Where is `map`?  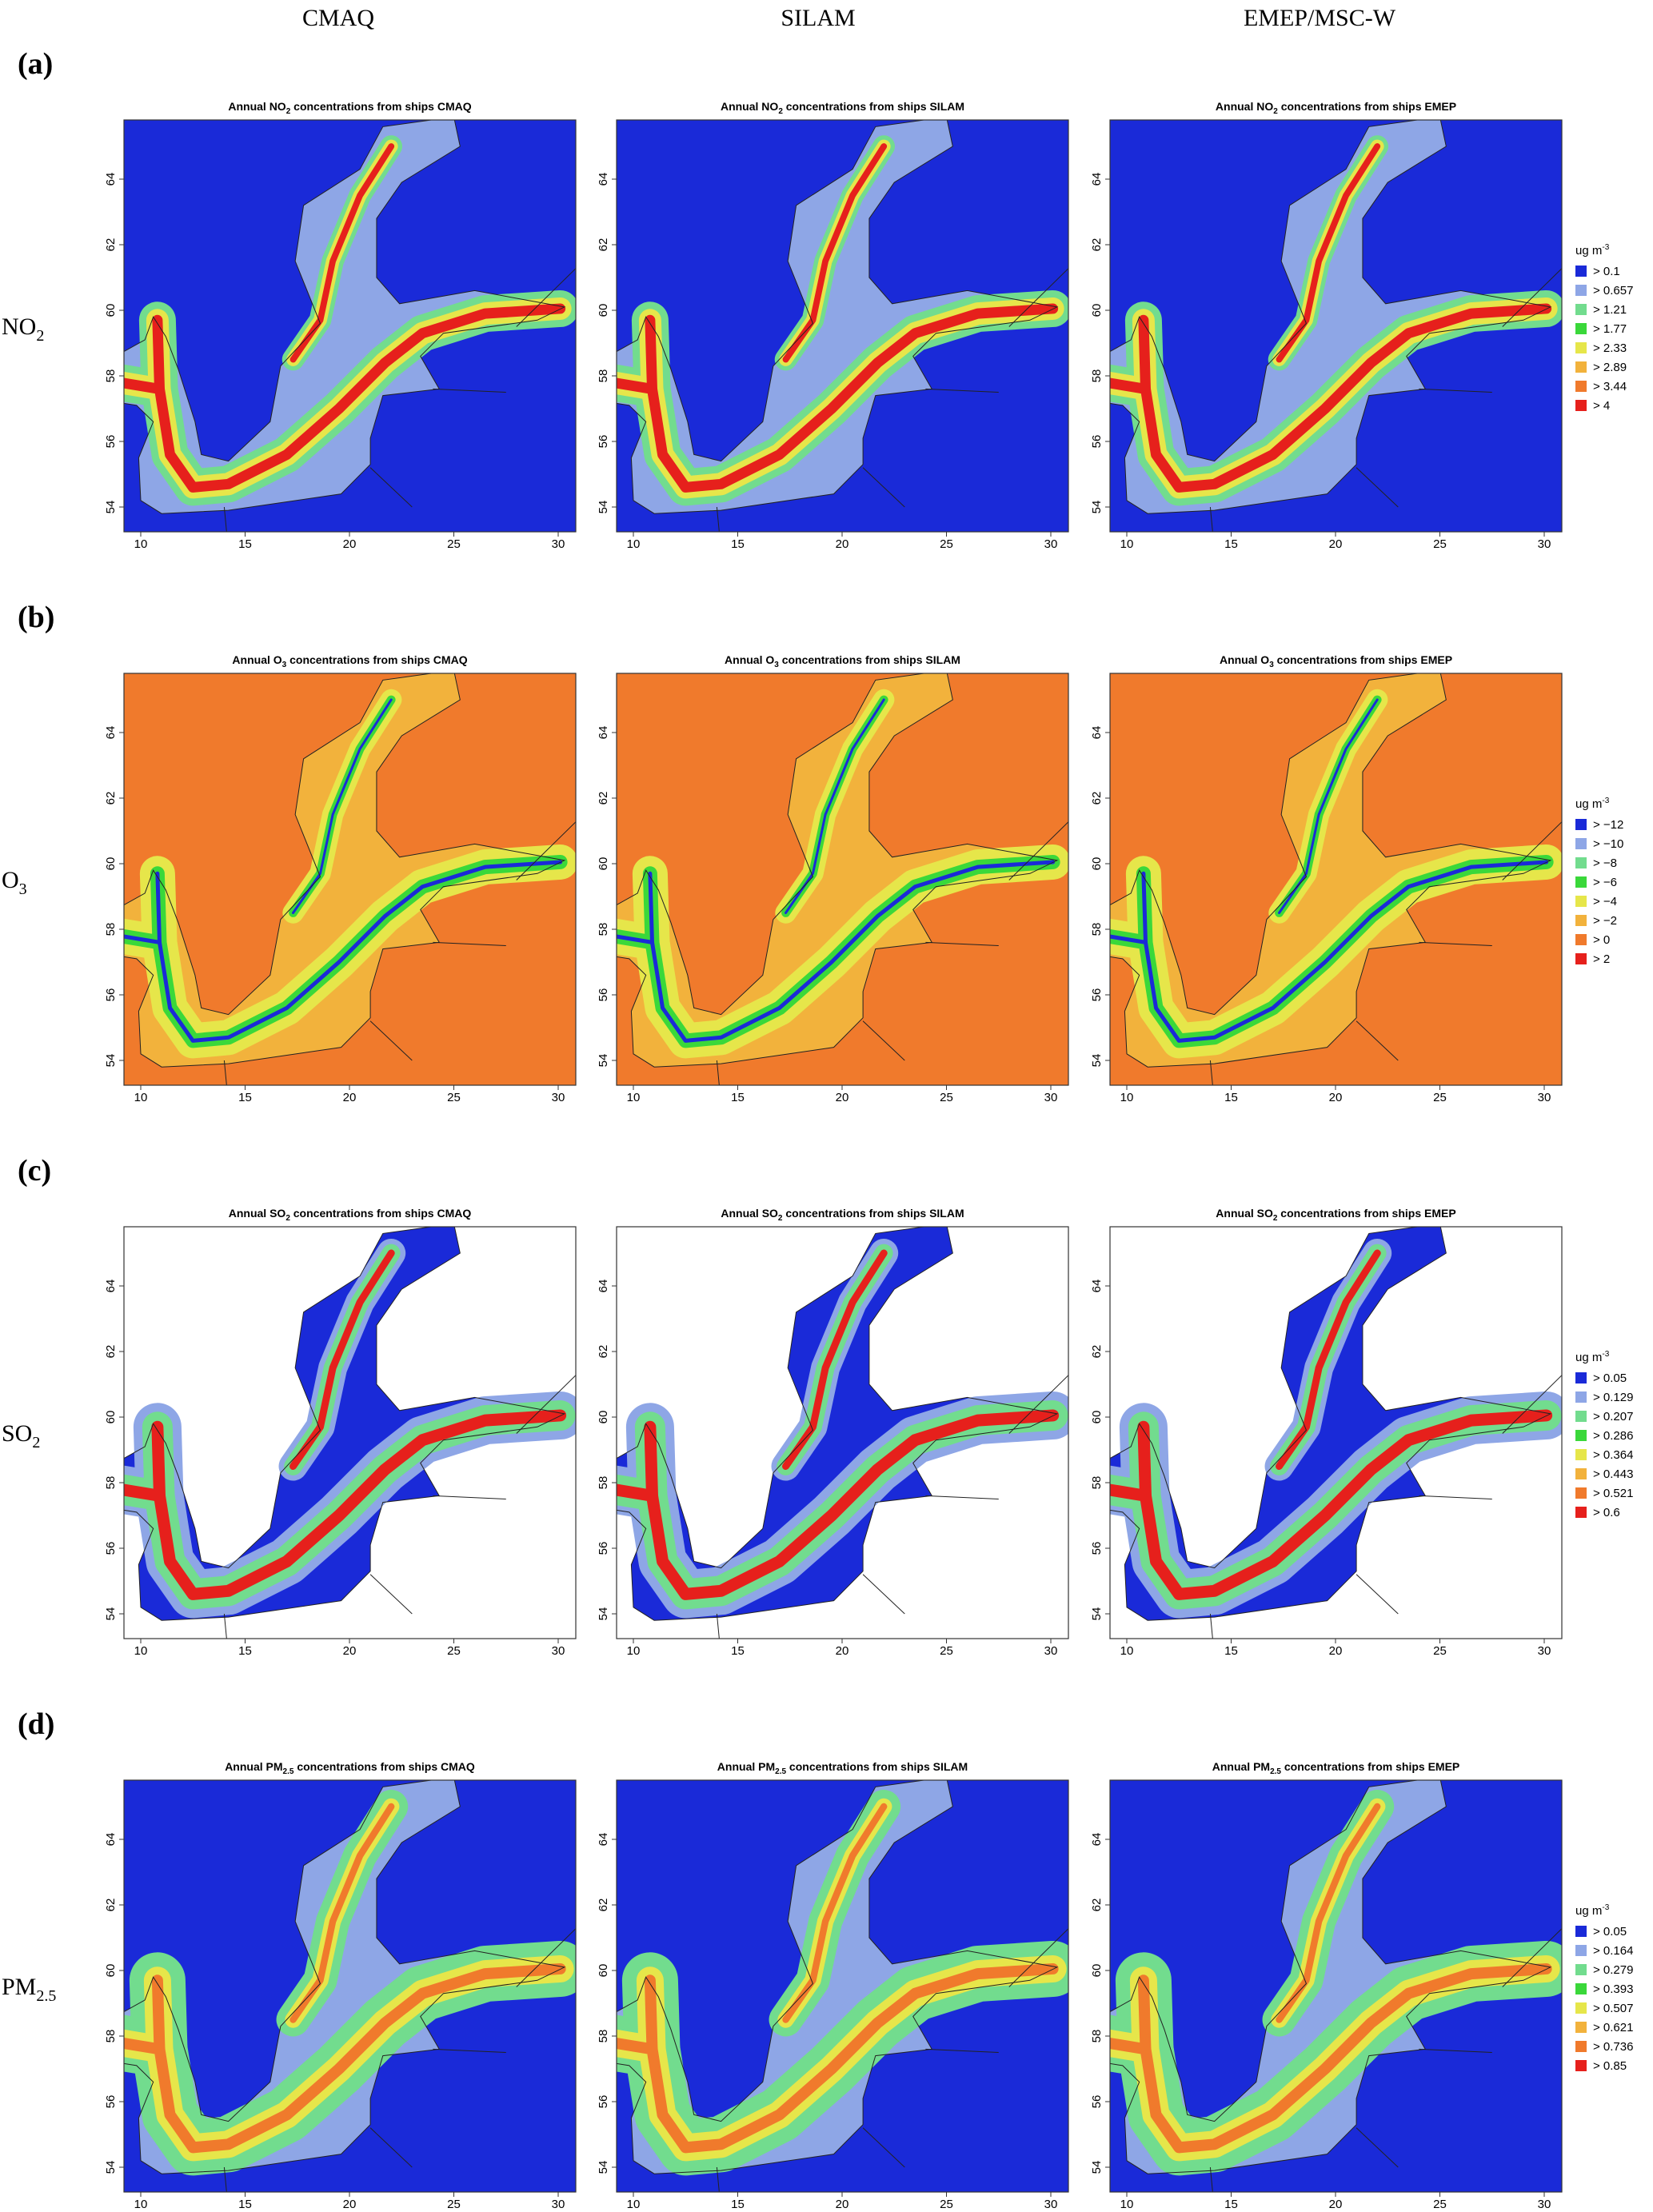
map is located at coordinates (350, 1433).